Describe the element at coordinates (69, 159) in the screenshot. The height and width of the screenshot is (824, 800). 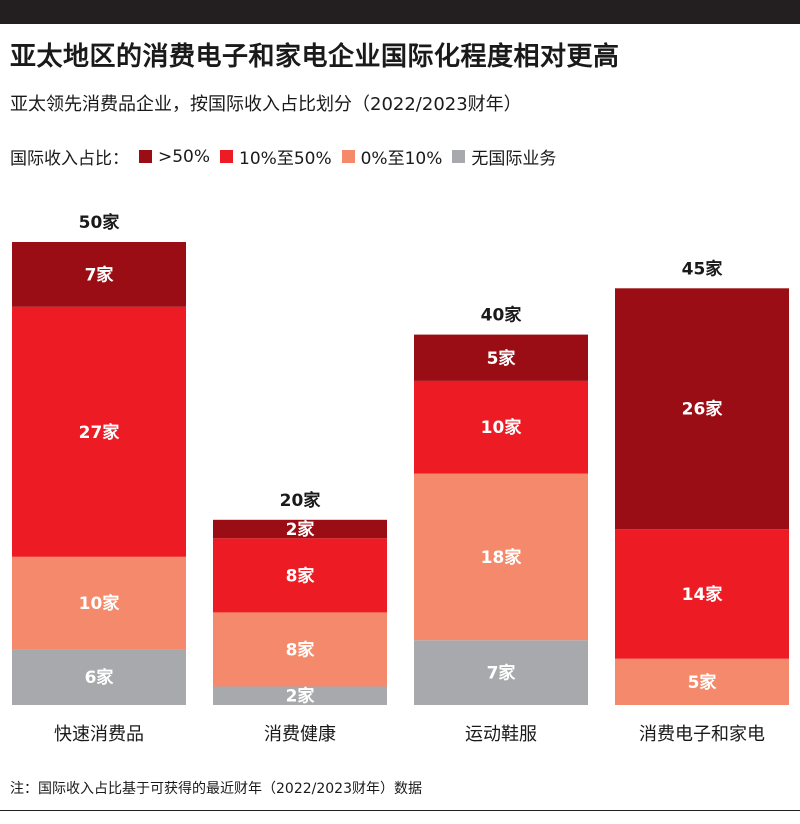
I see `legend-label: 国际收入占比：` at that location.